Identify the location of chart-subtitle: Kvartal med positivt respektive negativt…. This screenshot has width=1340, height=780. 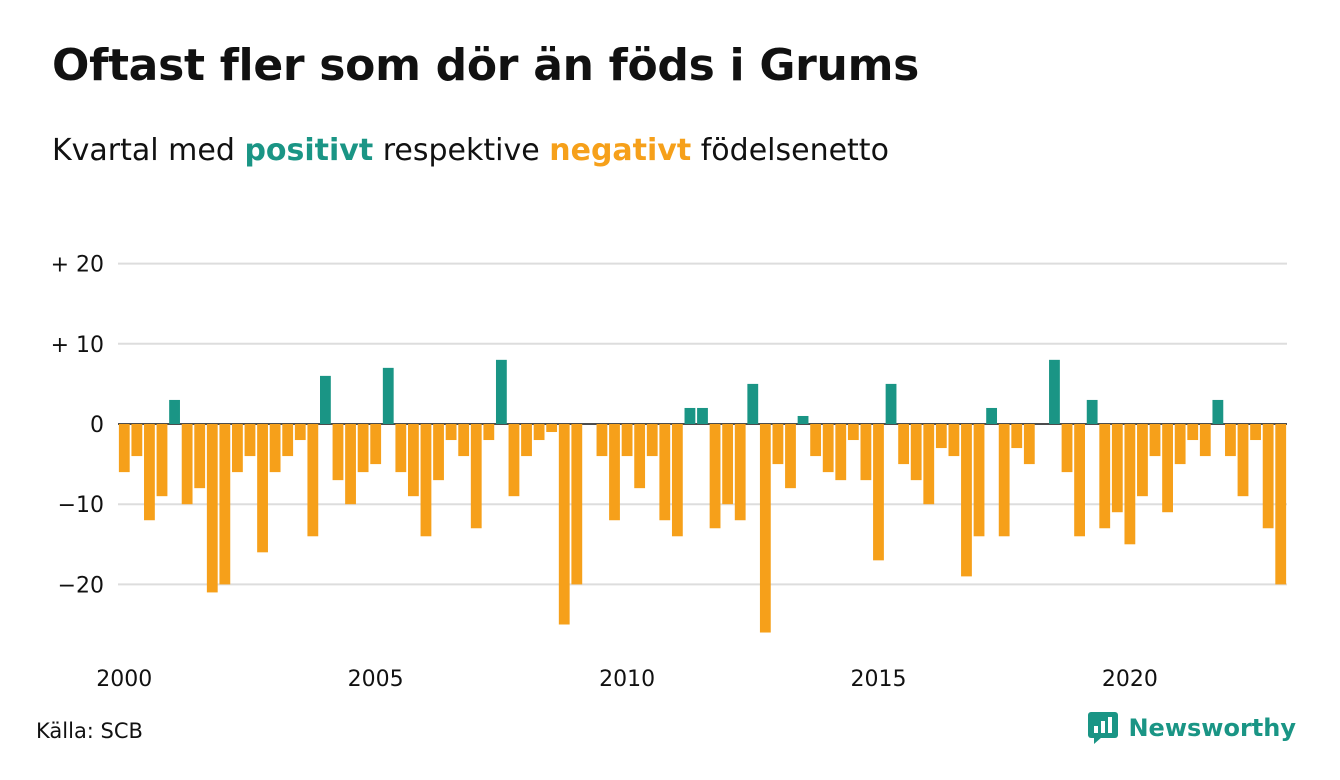
(470, 150).